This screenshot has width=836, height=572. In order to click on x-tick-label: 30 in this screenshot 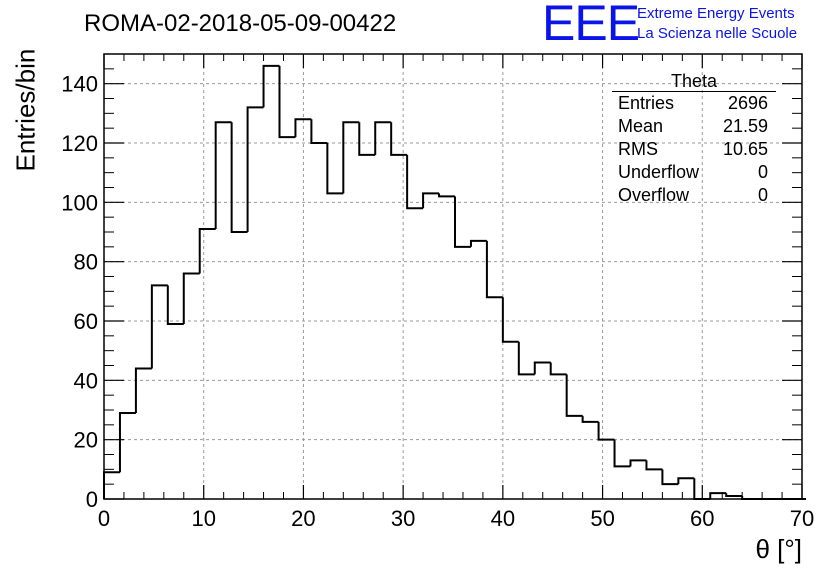, I will do `click(403, 518)`.